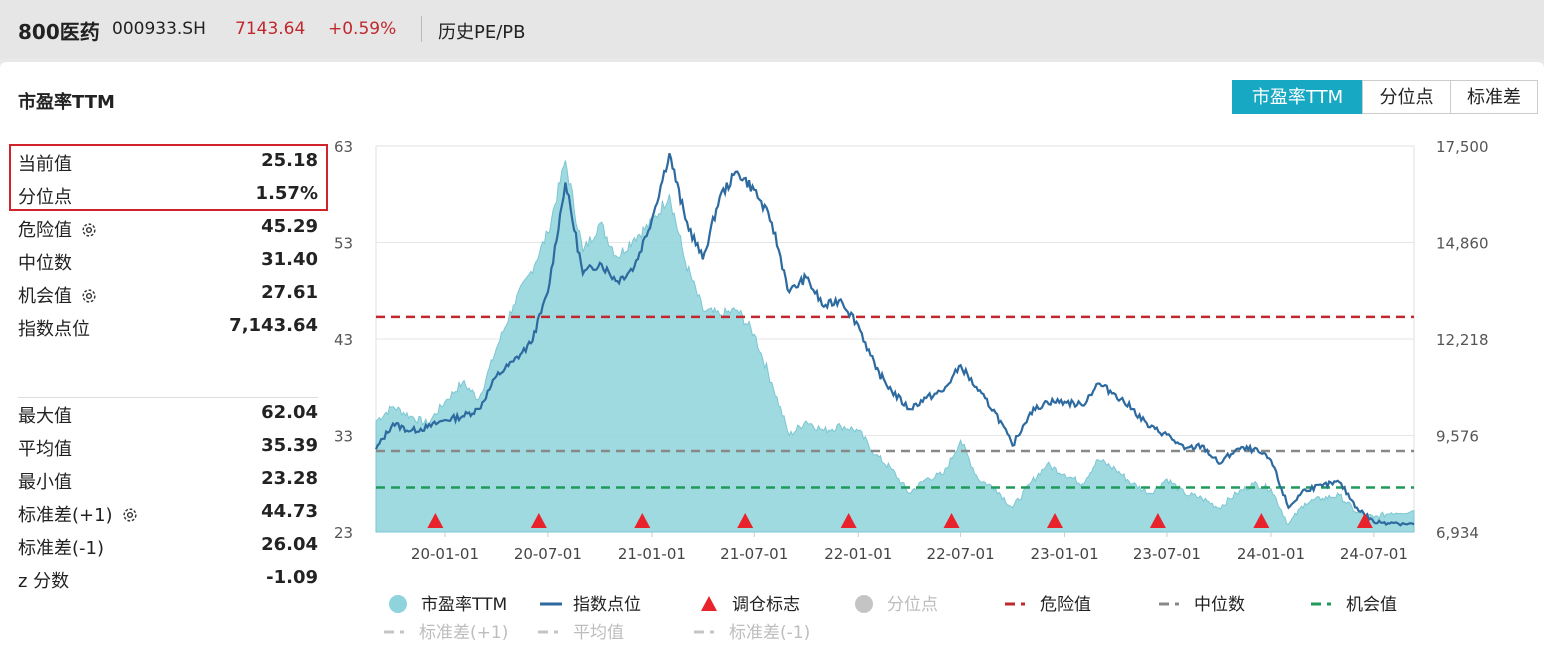 The width and height of the screenshot is (1544, 665). What do you see at coordinates (652, 554) in the screenshot?
I see `x-tick-label: 21-01-01` at bounding box center [652, 554].